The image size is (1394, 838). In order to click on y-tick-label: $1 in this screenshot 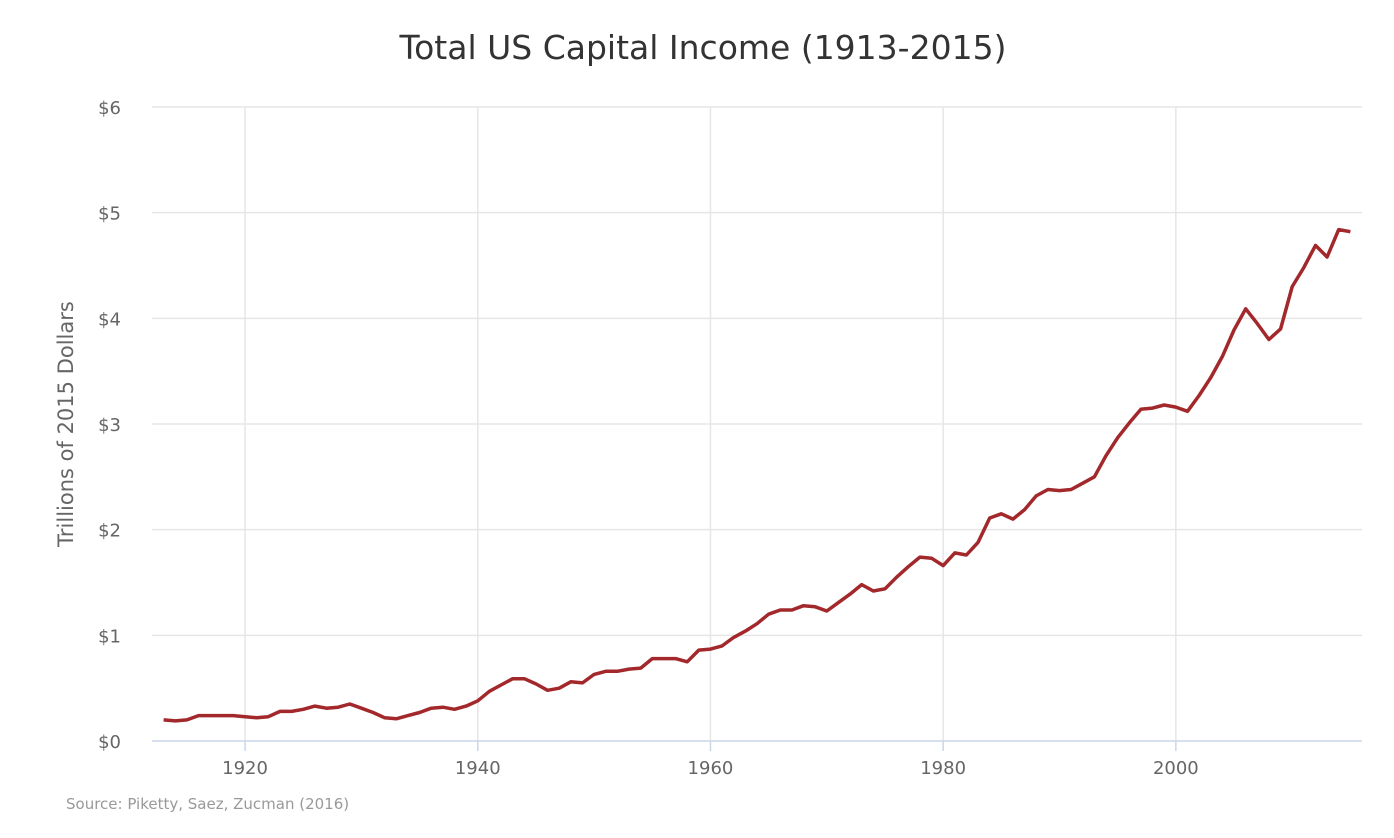, I will do `click(109, 636)`.